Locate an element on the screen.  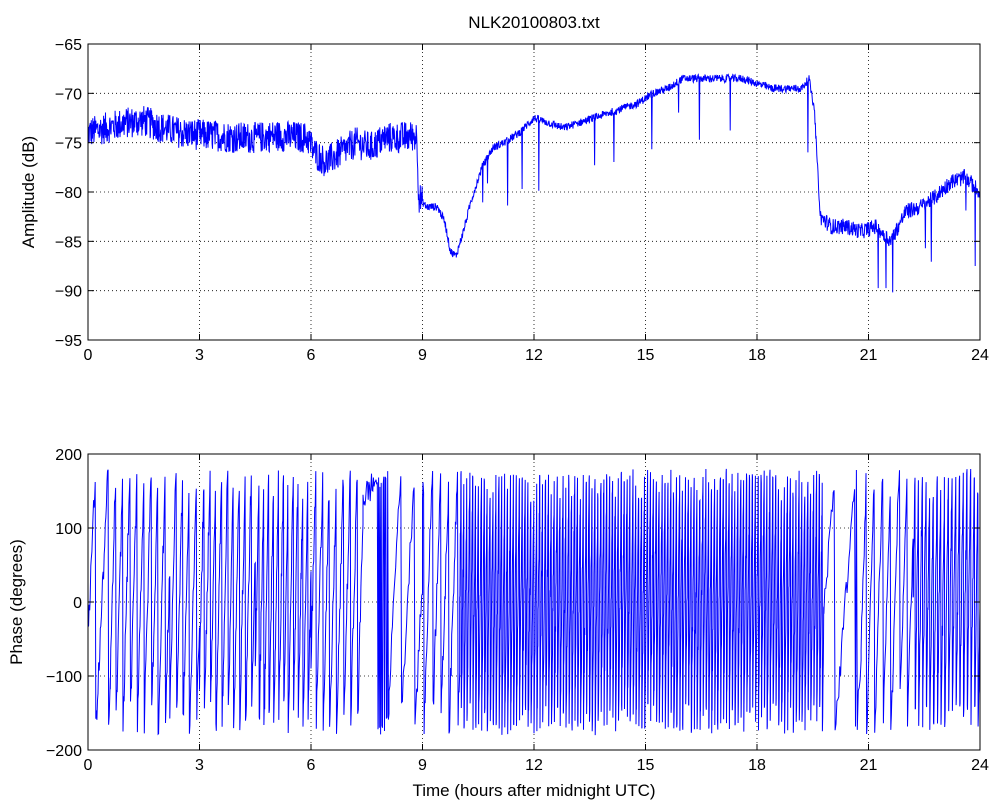
y-tick-label: −200 is located at coordinates (64, 751).